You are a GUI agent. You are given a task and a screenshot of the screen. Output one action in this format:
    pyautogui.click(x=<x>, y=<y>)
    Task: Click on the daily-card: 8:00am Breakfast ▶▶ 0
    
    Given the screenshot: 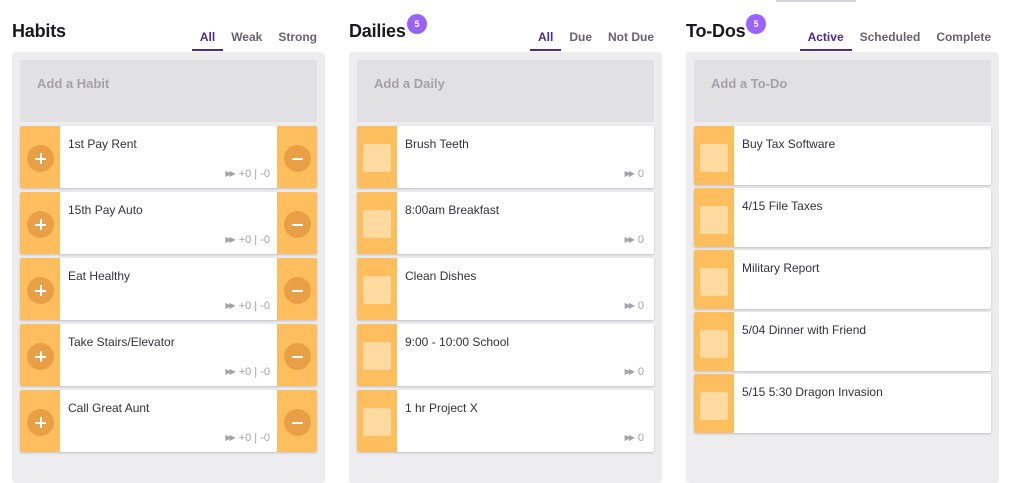 What is the action you would take?
    pyautogui.click(x=505, y=223)
    